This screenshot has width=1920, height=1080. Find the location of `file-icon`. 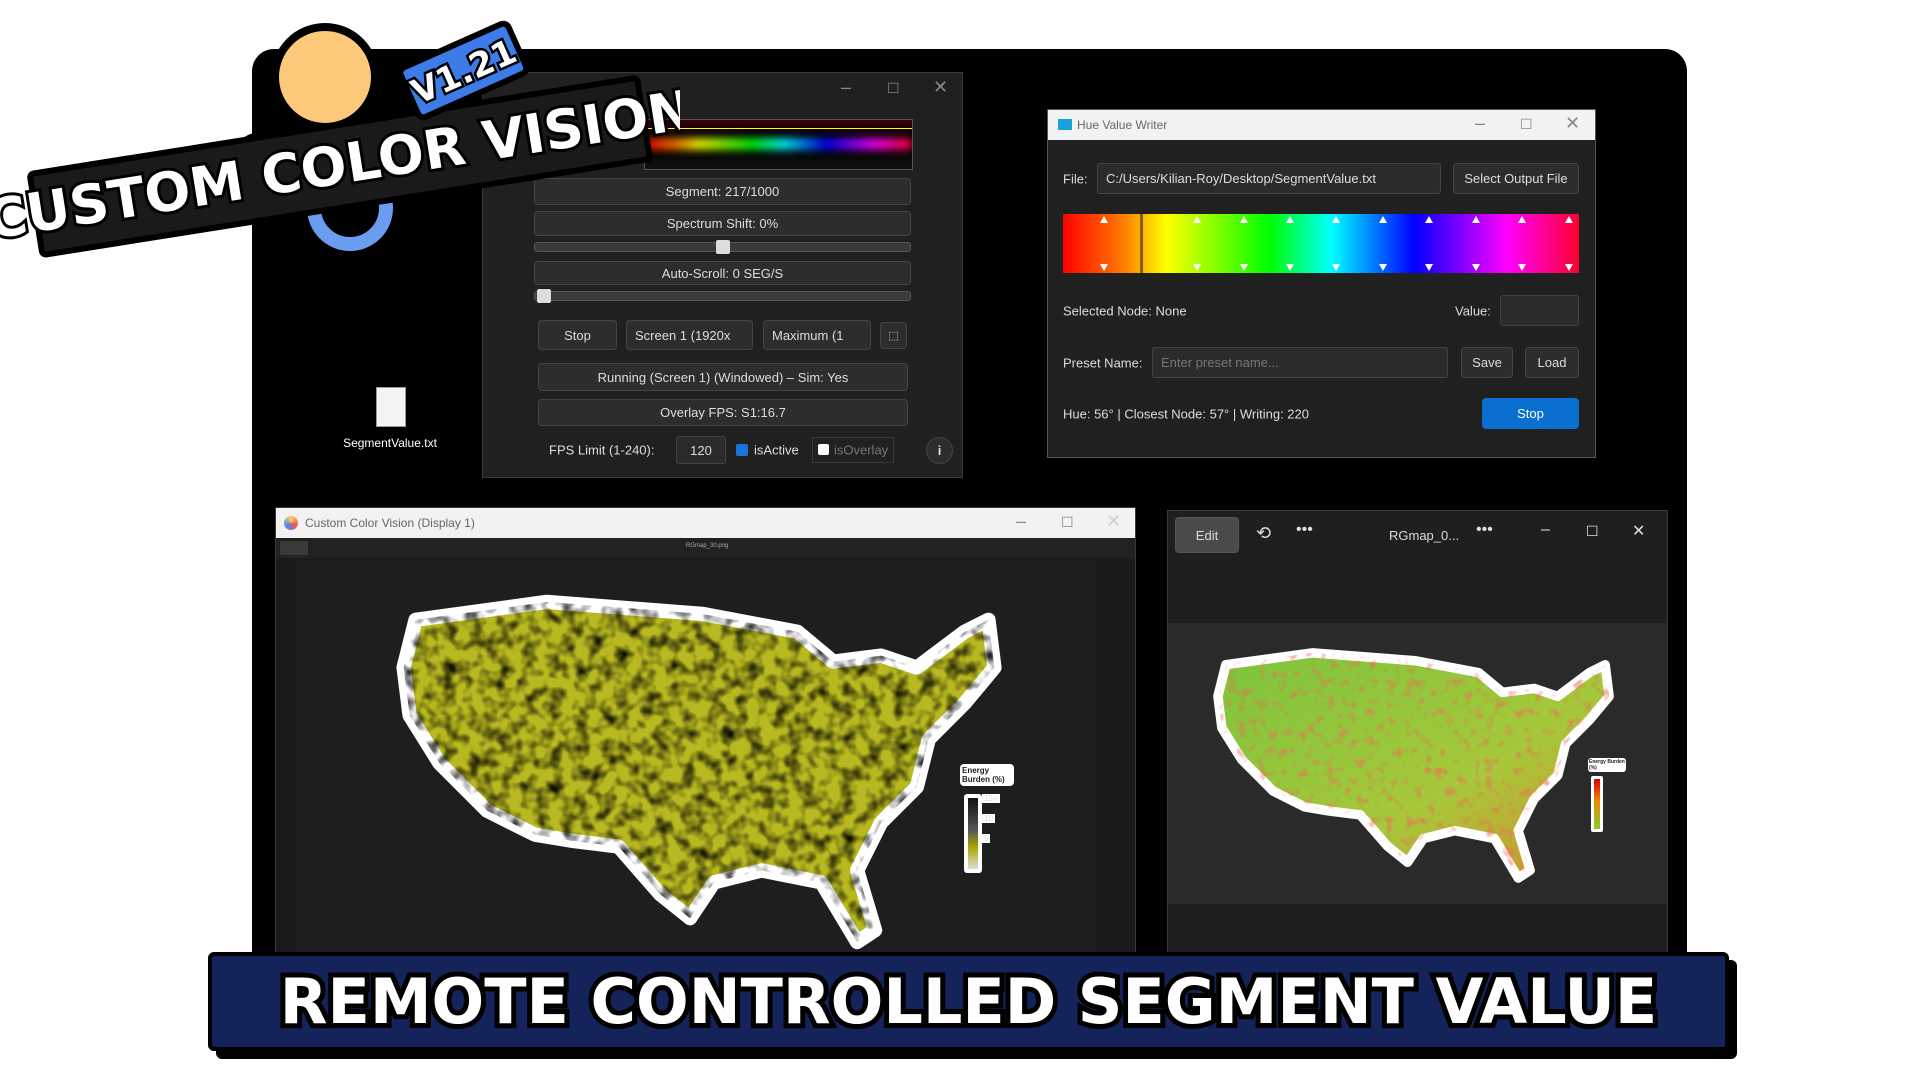

file-icon is located at coordinates (391, 407).